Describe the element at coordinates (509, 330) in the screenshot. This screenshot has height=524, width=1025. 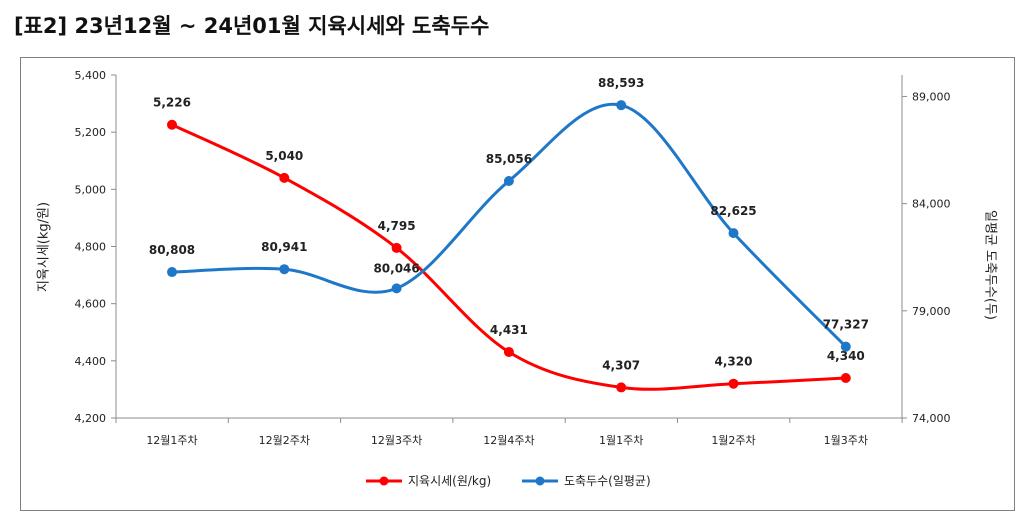
I see `series-1-data-label: 4,431` at that location.